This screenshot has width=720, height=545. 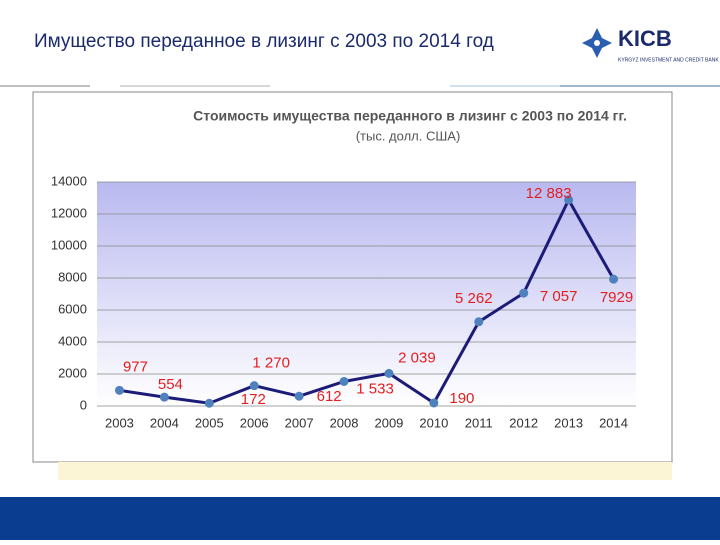 I want to click on x-tick-label: 2010, so click(x=433, y=422).